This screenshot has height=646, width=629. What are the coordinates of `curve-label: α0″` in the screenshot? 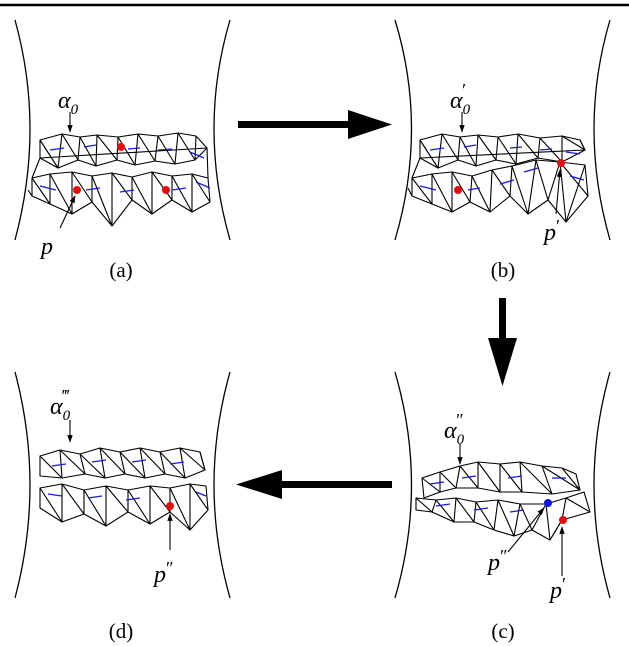 It's located at (454, 429).